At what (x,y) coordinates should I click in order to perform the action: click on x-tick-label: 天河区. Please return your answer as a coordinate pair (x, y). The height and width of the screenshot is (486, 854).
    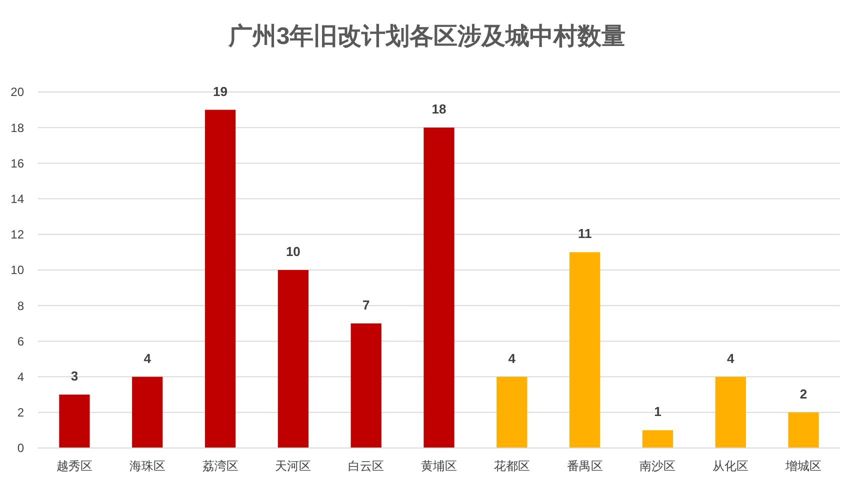
    Looking at the image, I should click on (293, 466).